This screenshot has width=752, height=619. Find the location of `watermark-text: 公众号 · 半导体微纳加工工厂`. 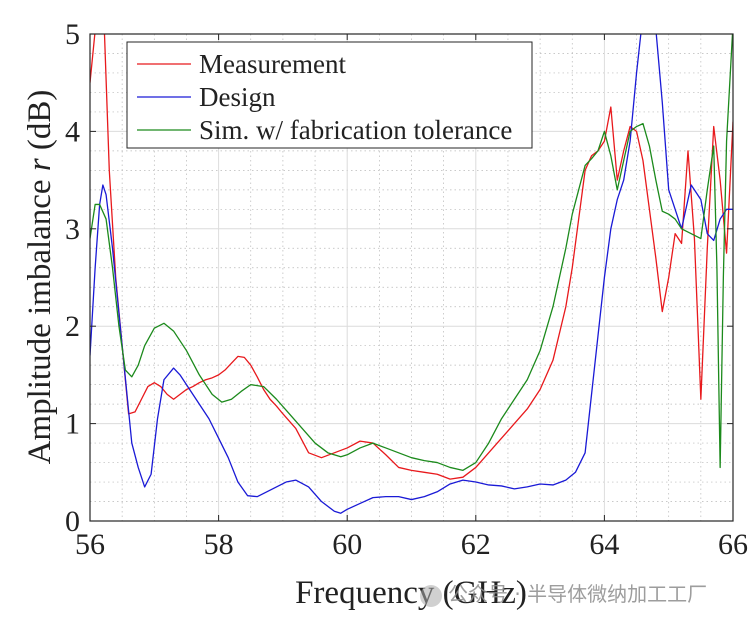

watermark-text: 公众号 · 半导体微纳加工工厂 is located at coordinates (578, 594).